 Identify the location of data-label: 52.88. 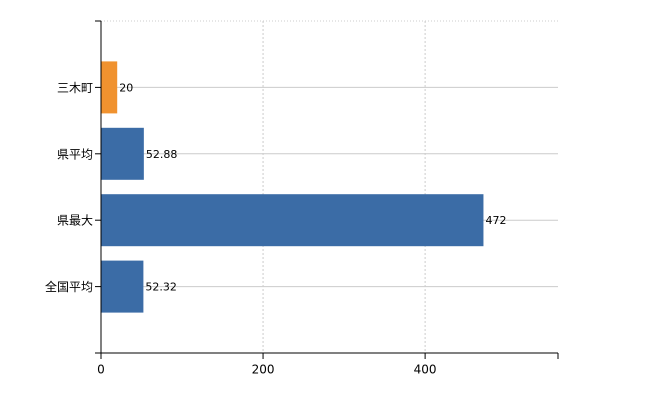
(162, 154).